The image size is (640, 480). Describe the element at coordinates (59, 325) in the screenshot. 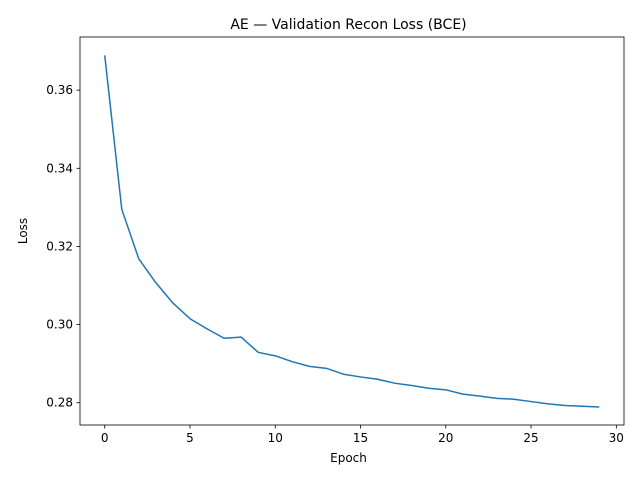

I see `y-tick-label: 0.30` at that location.